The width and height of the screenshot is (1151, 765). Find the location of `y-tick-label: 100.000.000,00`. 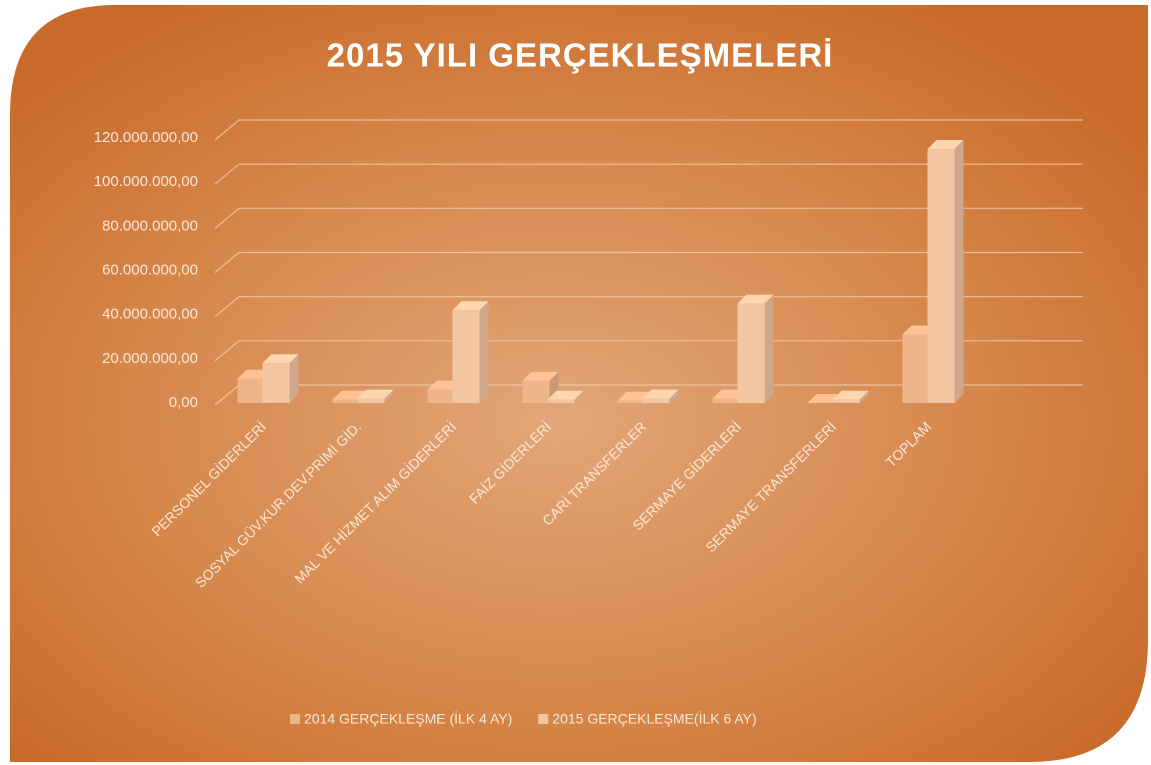

y-tick-label: 100.000.000,00 is located at coordinates (146, 181).